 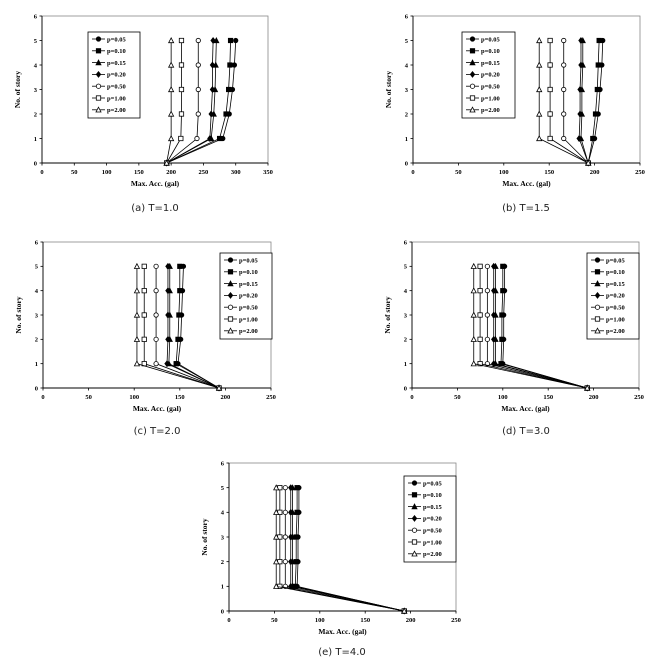 I want to click on x-tick-label: 300, so click(x=236, y=172).